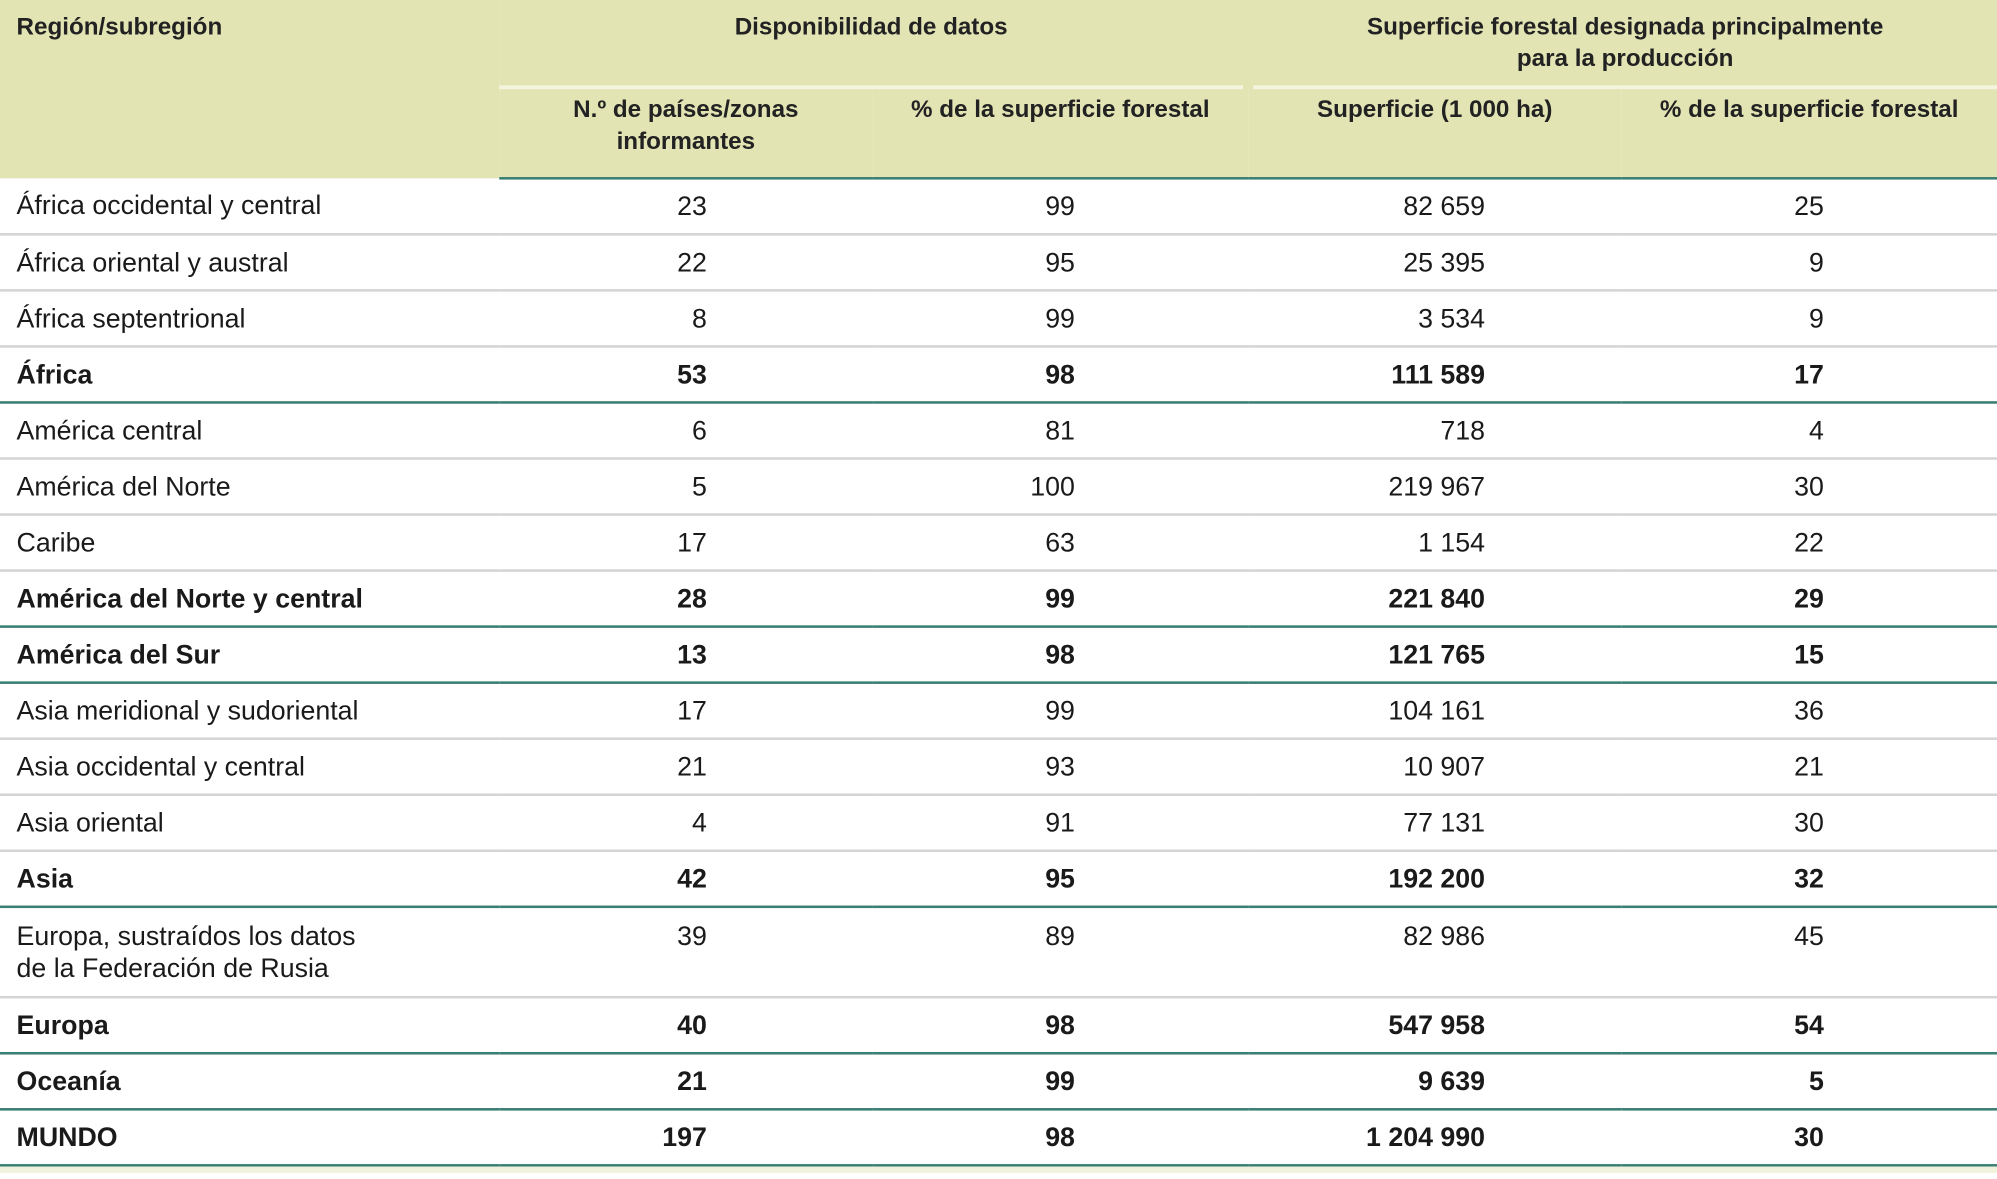 The image size is (1997, 1179). I want to click on pct-forest-area-cell: 63, so click(1060, 543).